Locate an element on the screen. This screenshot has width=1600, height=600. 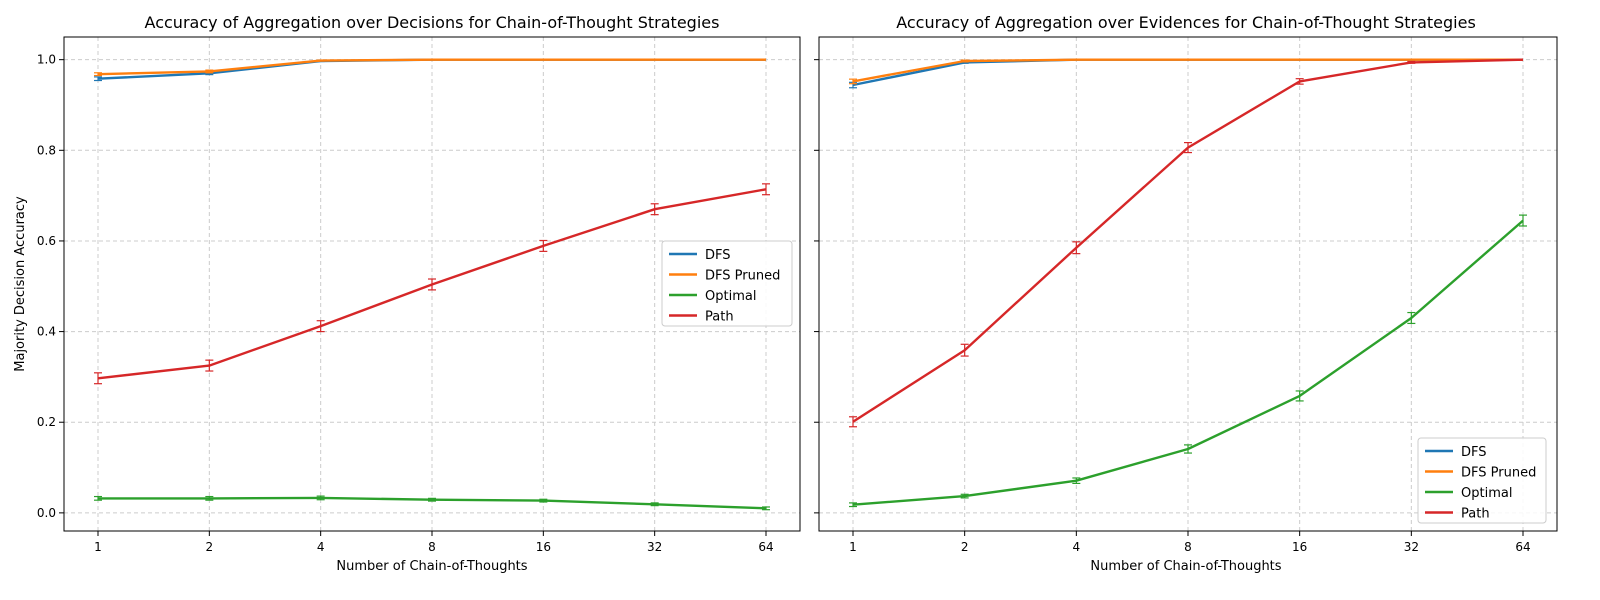
chart-left-x-tick-label: 4 is located at coordinates (321, 547).